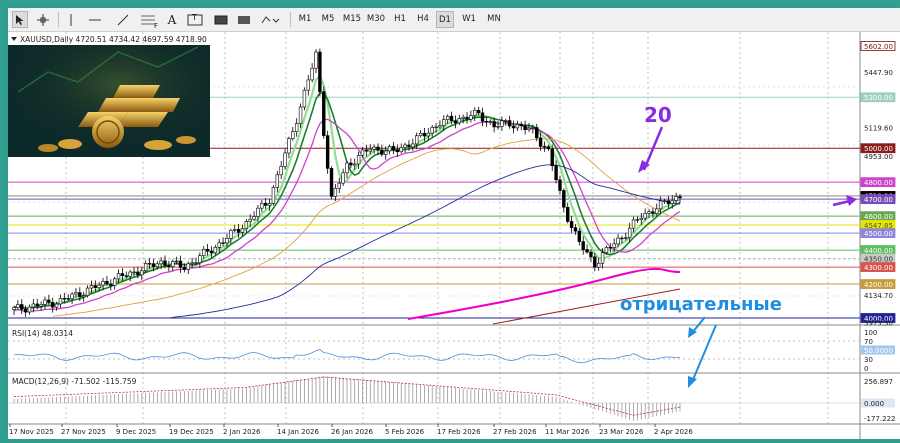 The image size is (900, 443). I want to click on text-icon: A, so click(172, 19).